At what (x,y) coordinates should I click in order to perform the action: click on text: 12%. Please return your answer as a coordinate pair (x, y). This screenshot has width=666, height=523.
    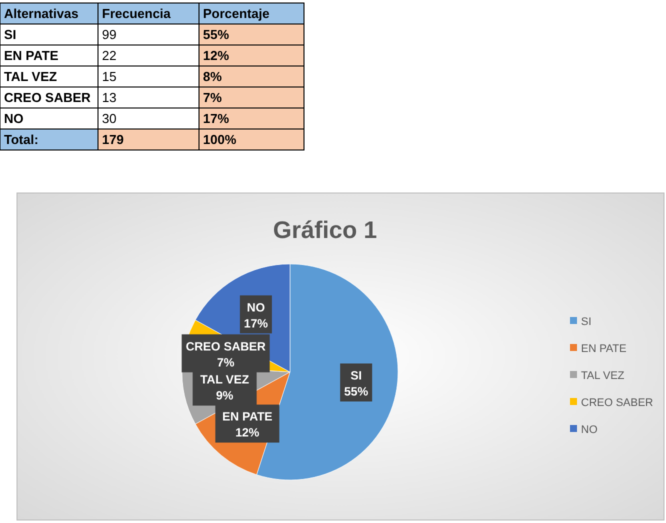
    Looking at the image, I should click on (216, 55).